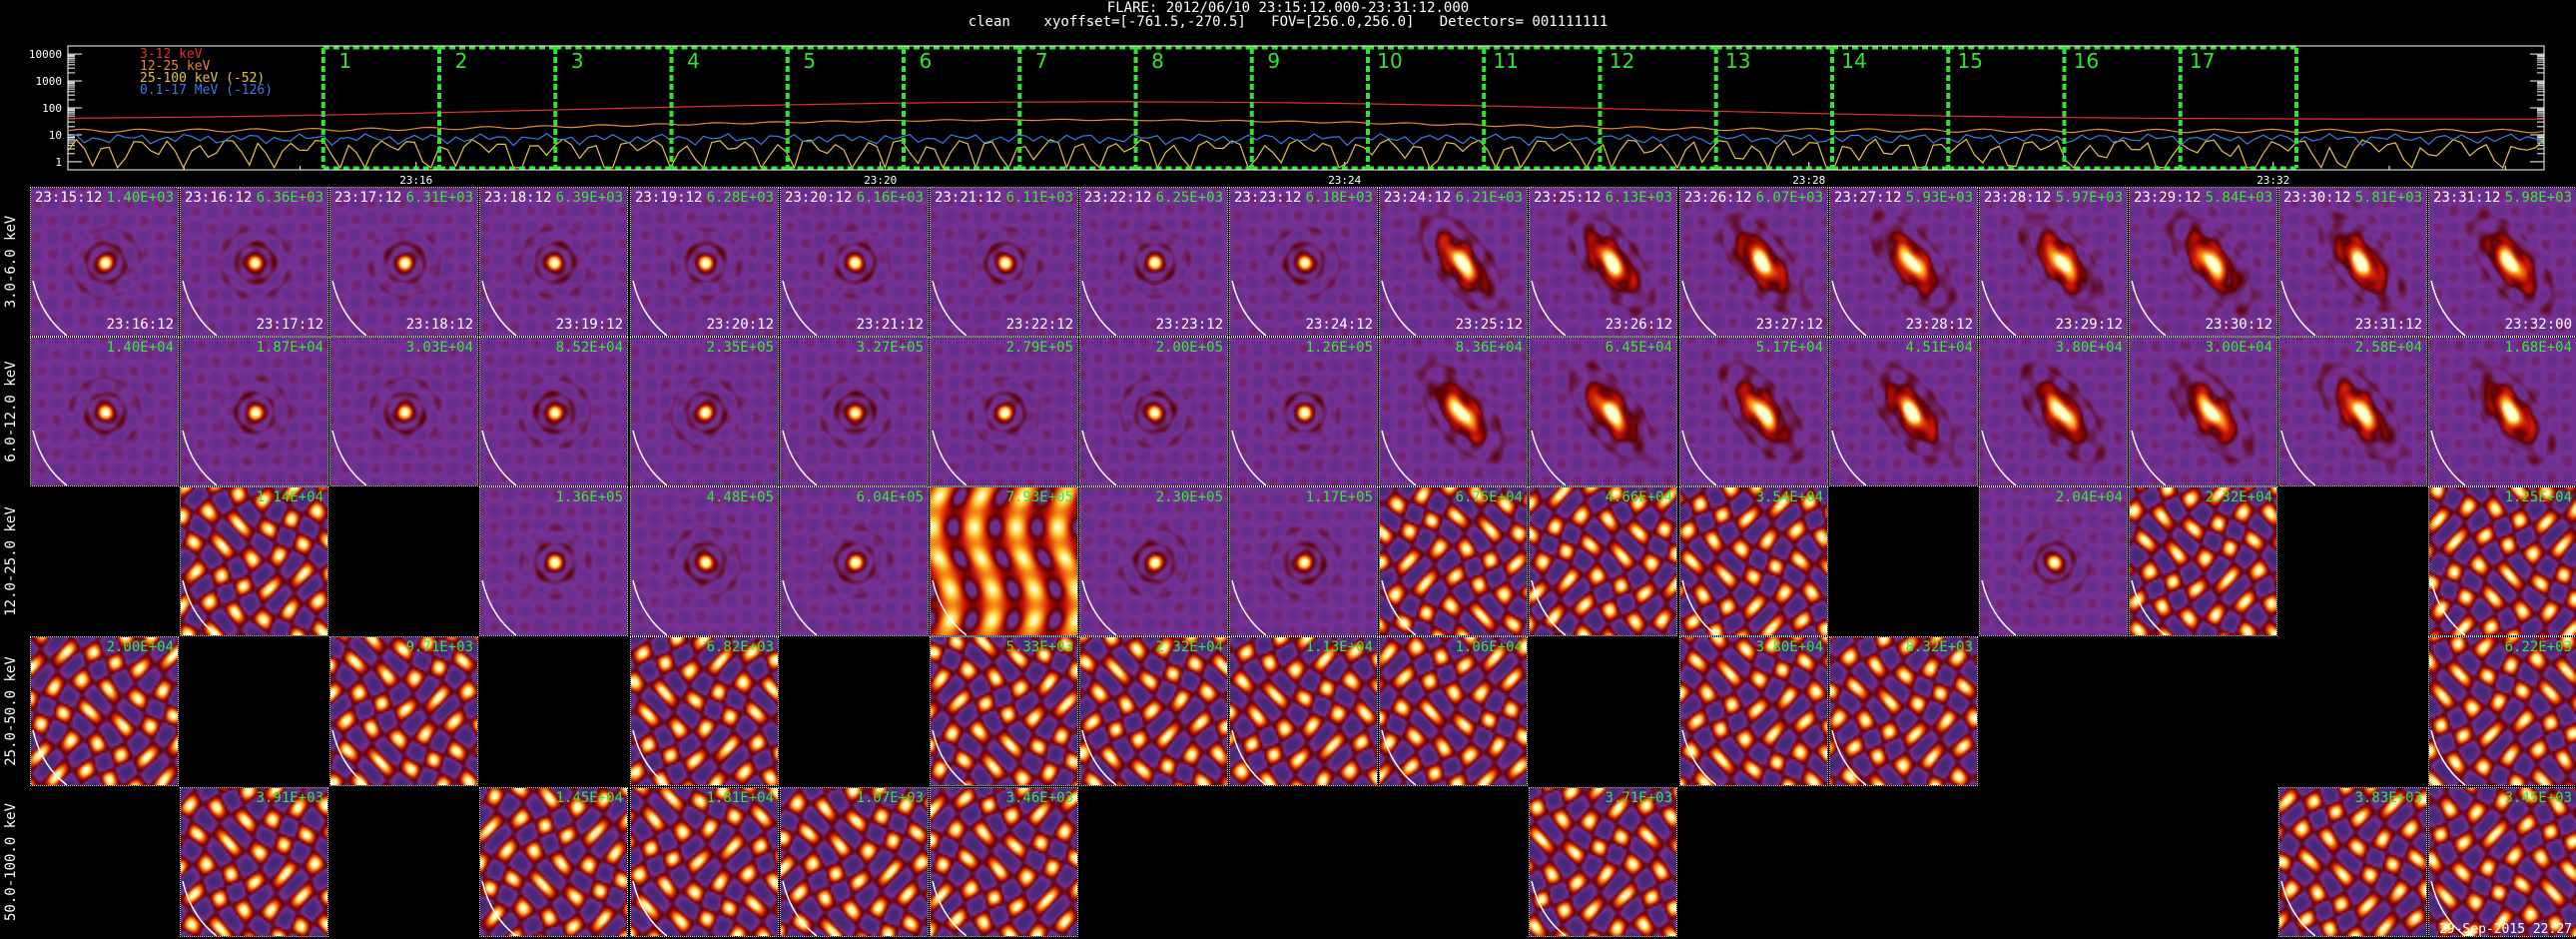  Describe the element at coordinates (1189, 198) in the screenshot. I see `max-value-label: 6.25E+03` at that location.